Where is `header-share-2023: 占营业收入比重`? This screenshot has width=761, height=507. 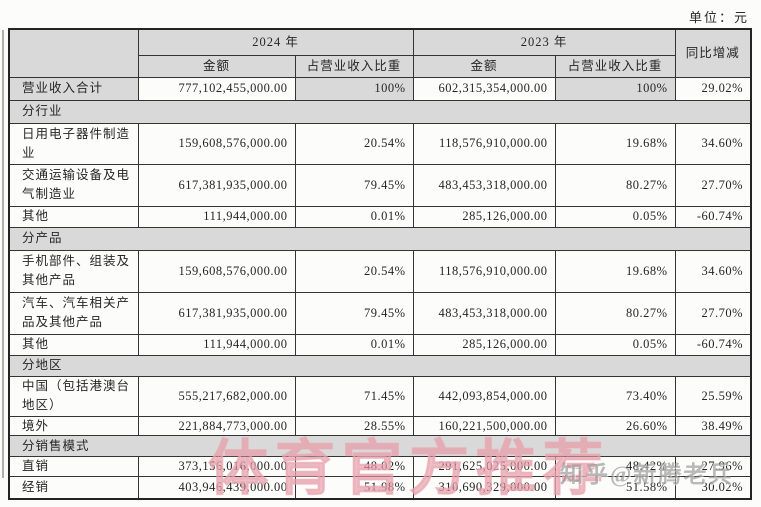 header-share-2023: 占营业收入比重 is located at coordinates (615, 66).